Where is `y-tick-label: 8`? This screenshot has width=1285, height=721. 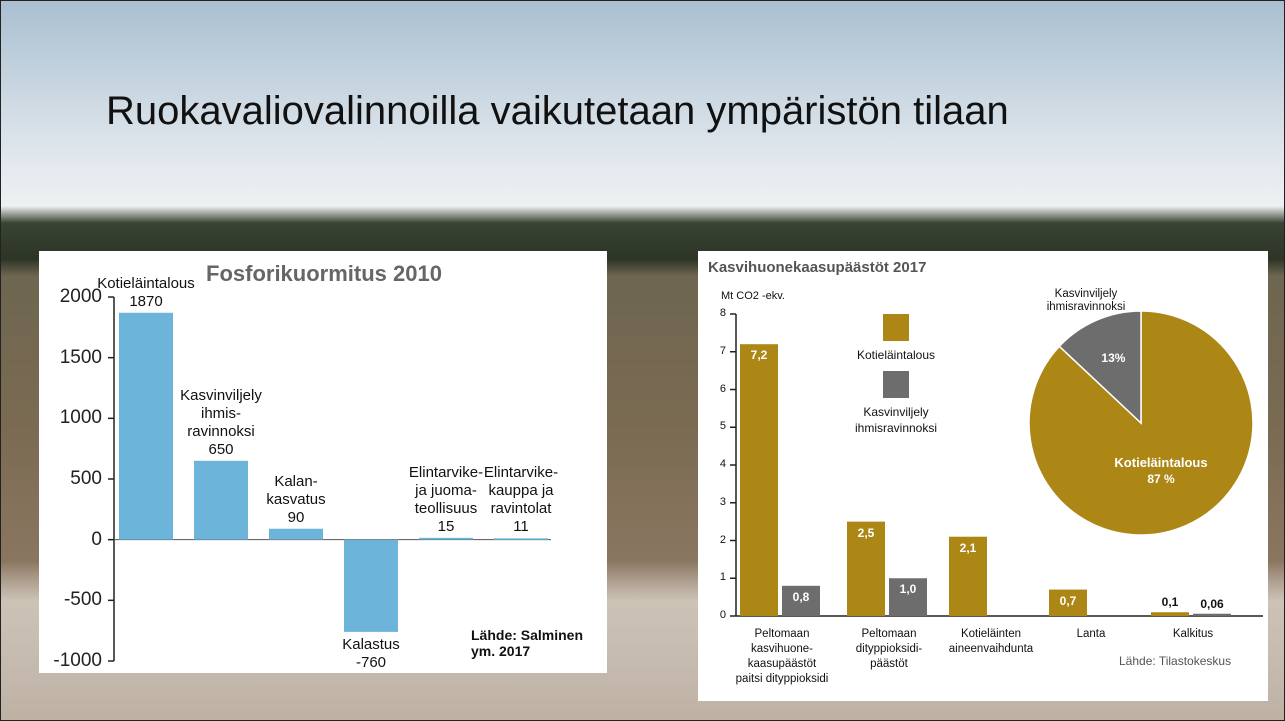 y-tick-label: 8 is located at coordinates (722, 313).